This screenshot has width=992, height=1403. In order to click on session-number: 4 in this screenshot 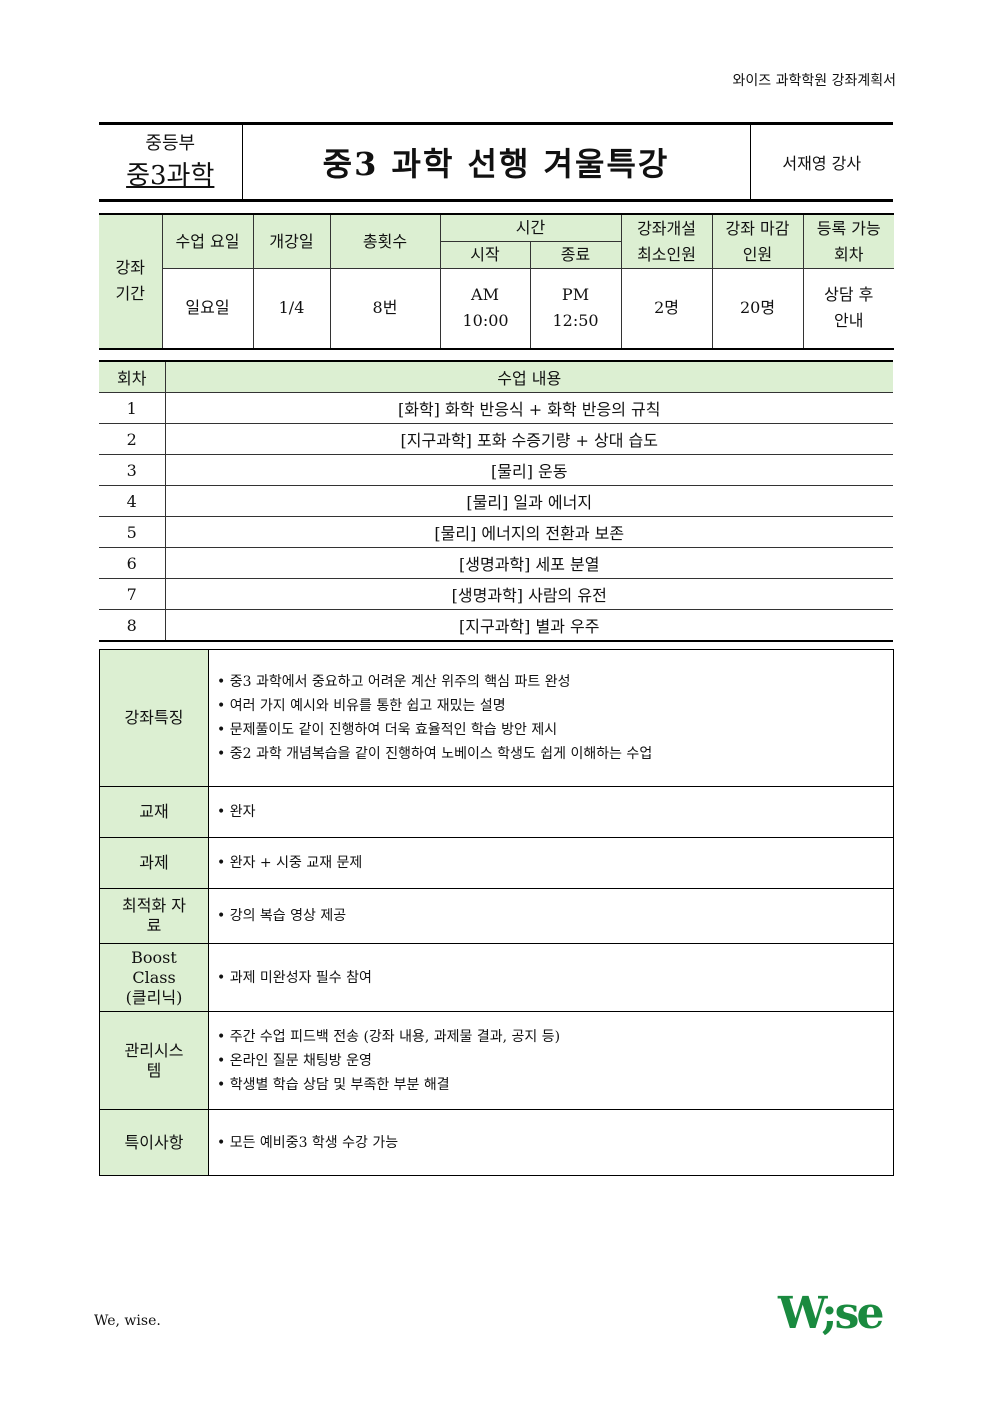, I will do `click(132, 501)`.